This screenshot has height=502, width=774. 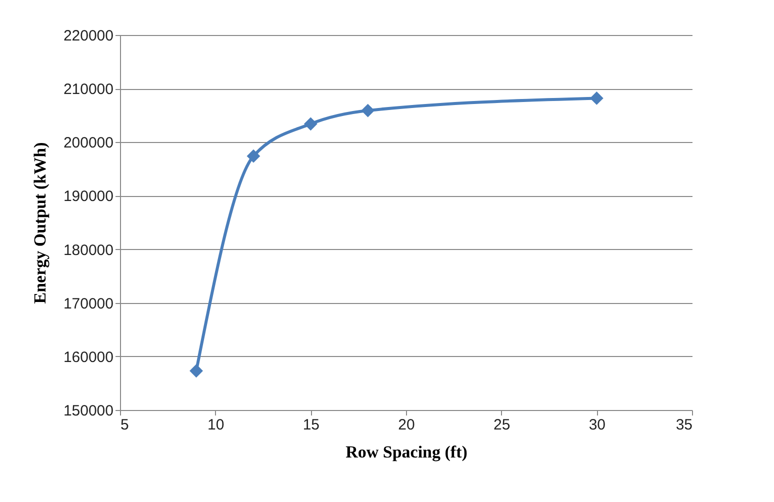 What do you see at coordinates (597, 425) in the screenshot?
I see `x-tick-label: 30` at bounding box center [597, 425].